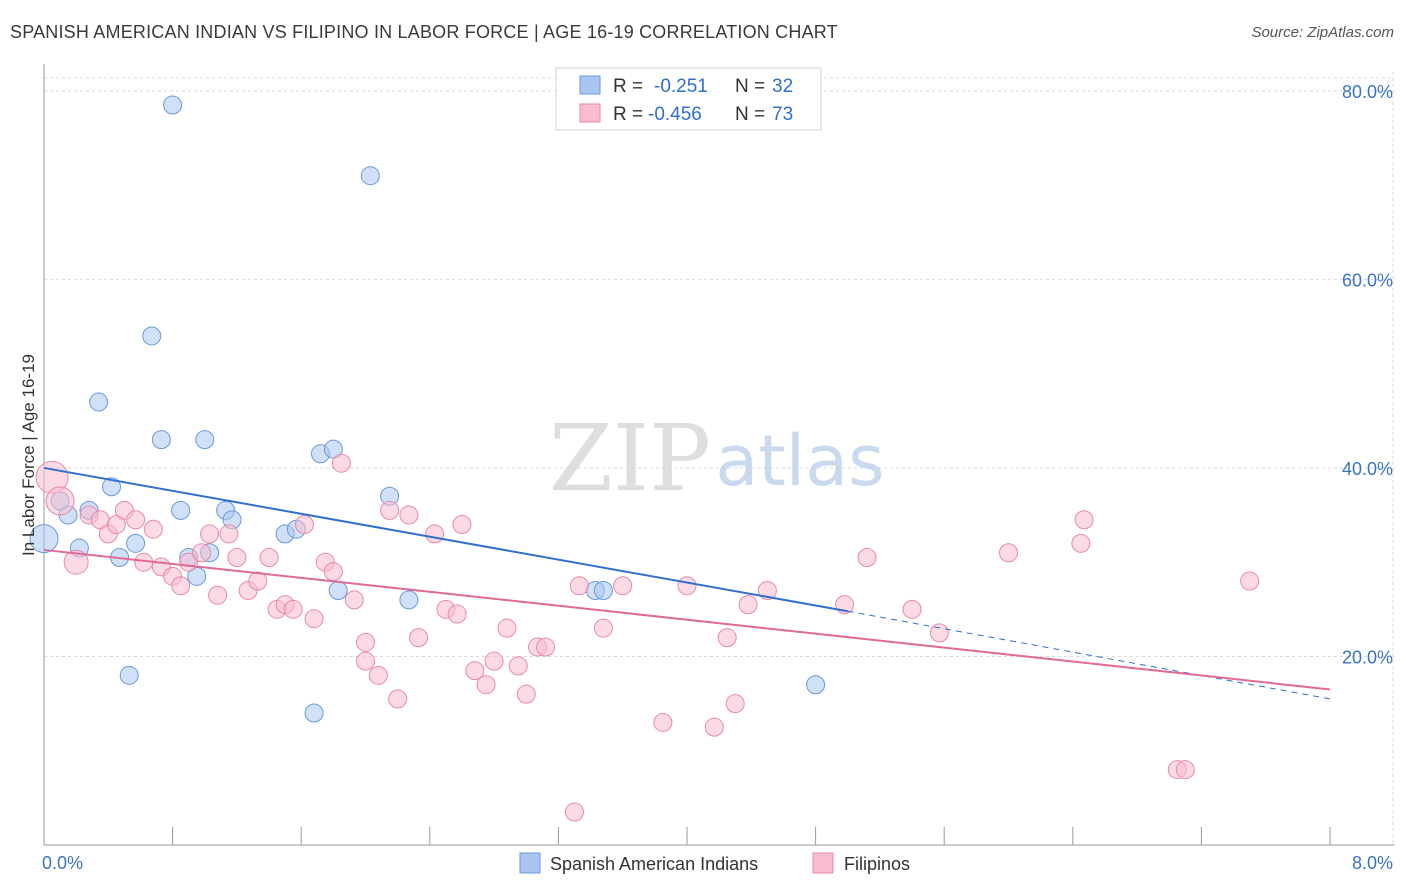 The width and height of the screenshot is (1406, 892). What do you see at coordinates (1367, 657) in the screenshot?
I see `y-tick-label-0: 20.0%` at bounding box center [1367, 657].